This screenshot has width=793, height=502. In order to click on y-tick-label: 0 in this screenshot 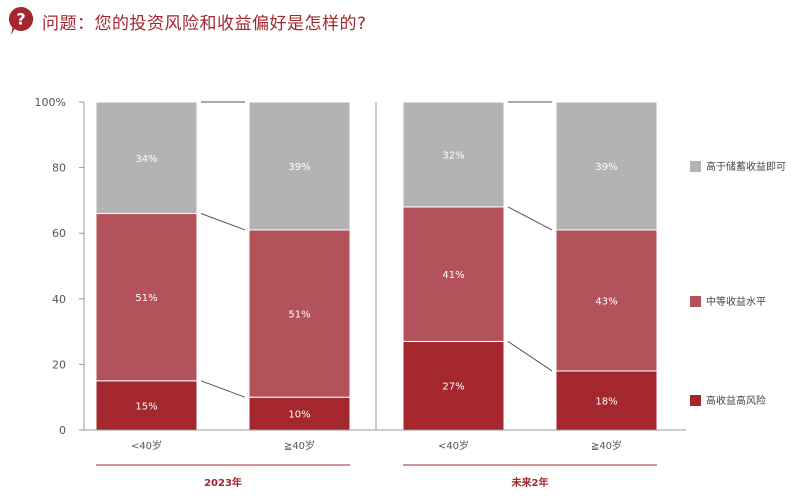, I will do `click(62, 430)`.